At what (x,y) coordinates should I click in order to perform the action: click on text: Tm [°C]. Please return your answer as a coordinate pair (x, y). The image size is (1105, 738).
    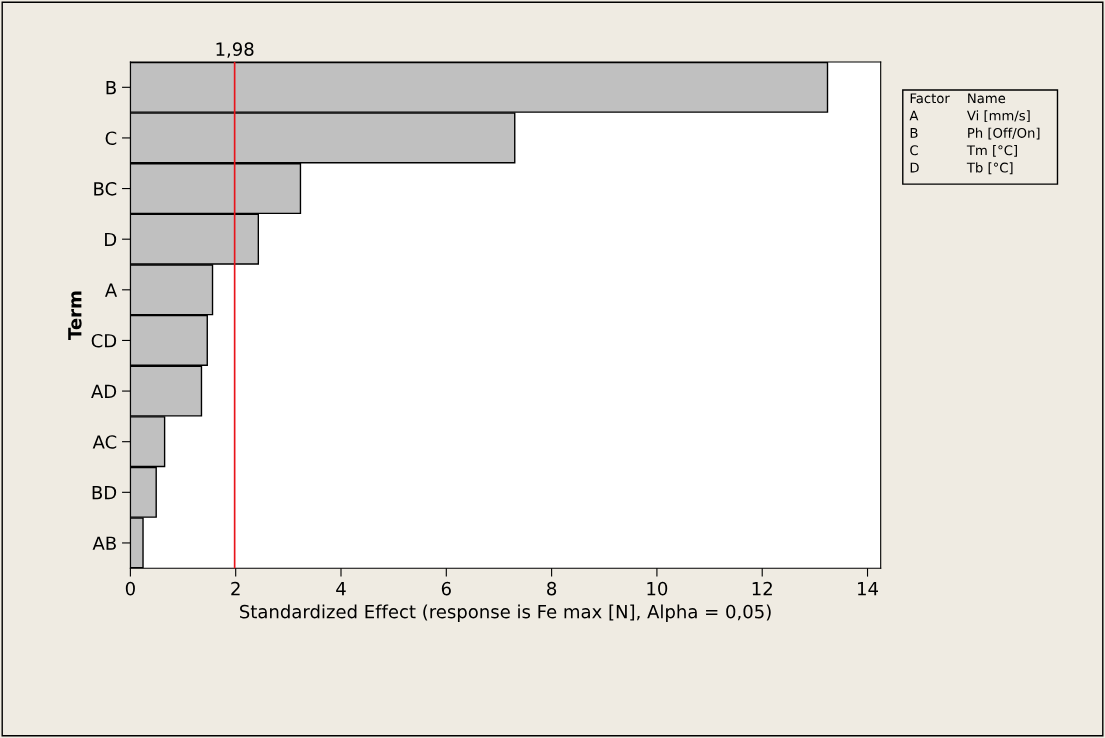
    Looking at the image, I should click on (991, 151).